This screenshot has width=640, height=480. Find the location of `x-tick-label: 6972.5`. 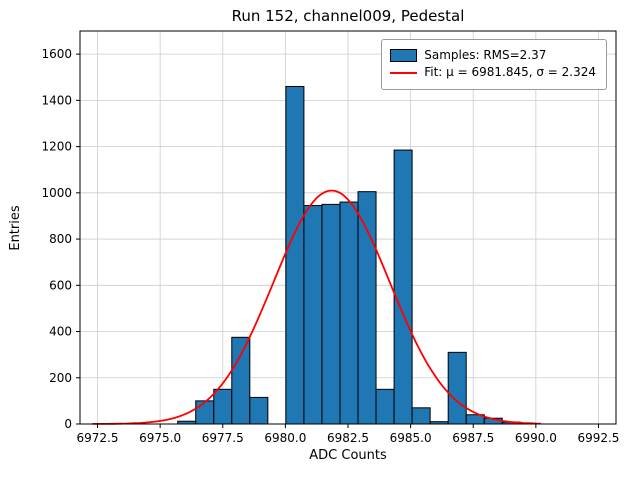

x-tick-label: 6972.5 is located at coordinates (98, 438).